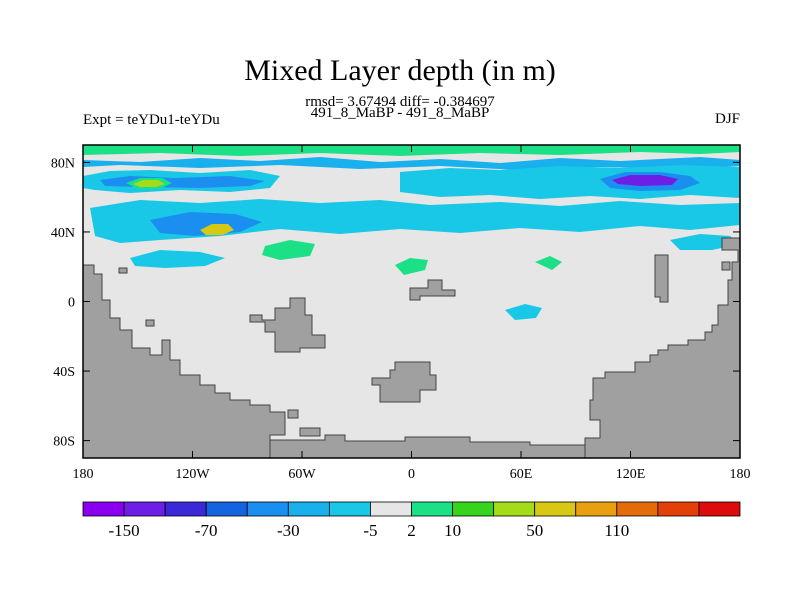 Image resolution: width=800 pixels, height=600 pixels. What do you see at coordinates (415, 221) in the screenshot?
I see `midlat-band` at bounding box center [415, 221].